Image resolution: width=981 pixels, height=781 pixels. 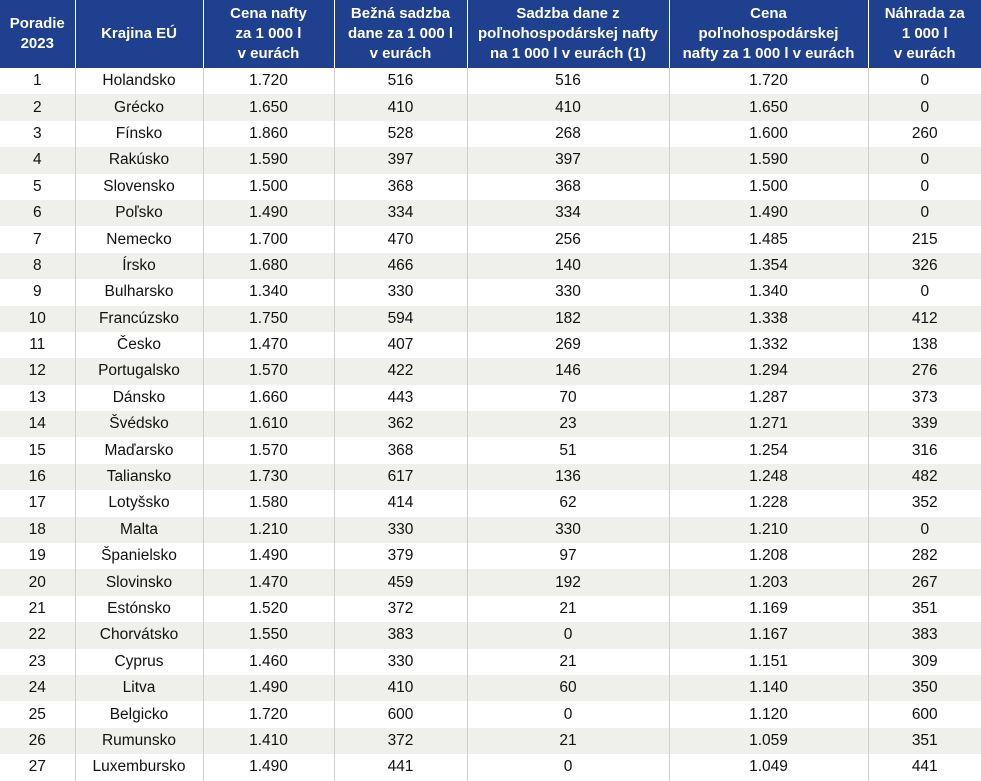 What do you see at coordinates (490, 450) in the screenshot?
I see `table-row: 15 Maďarsko 1.570 368 51 1.254 316` at bounding box center [490, 450].